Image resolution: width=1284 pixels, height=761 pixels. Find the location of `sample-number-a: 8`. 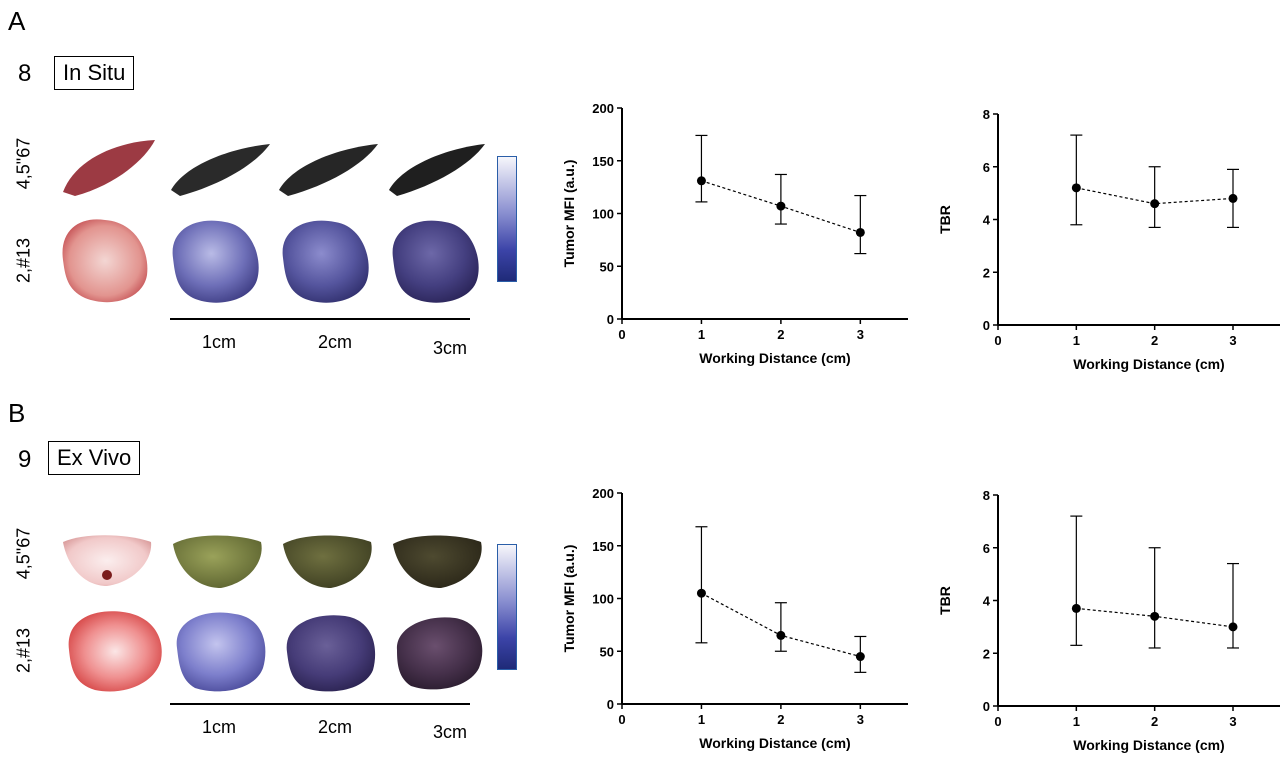

sample-number-a: 8 is located at coordinates (25, 73).